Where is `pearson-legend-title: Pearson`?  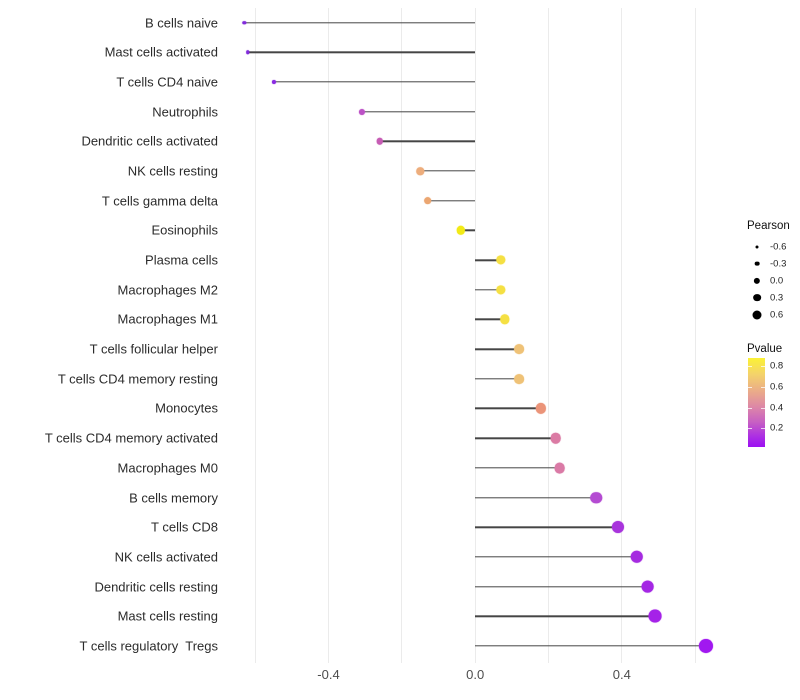
pearson-legend-title: Pearson is located at coordinates (768, 226).